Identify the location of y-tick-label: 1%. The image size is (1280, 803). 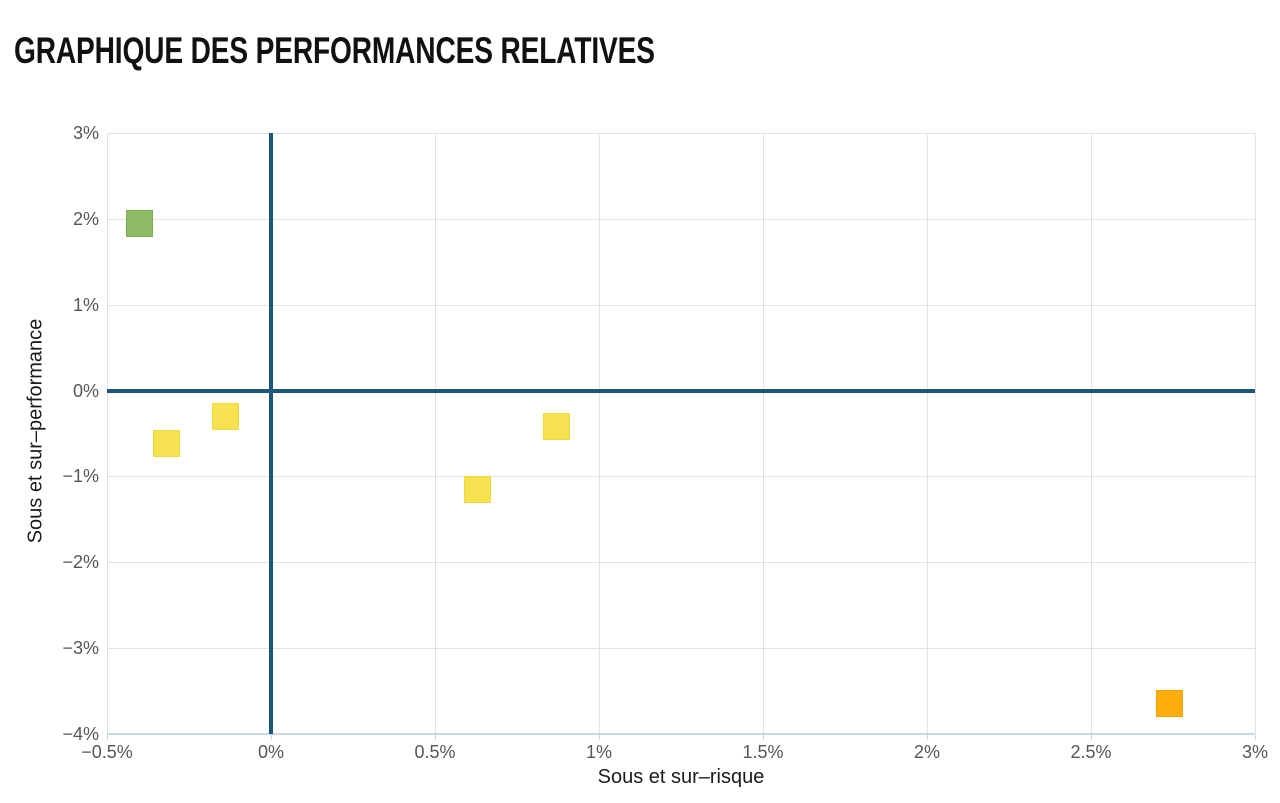
(85, 305).